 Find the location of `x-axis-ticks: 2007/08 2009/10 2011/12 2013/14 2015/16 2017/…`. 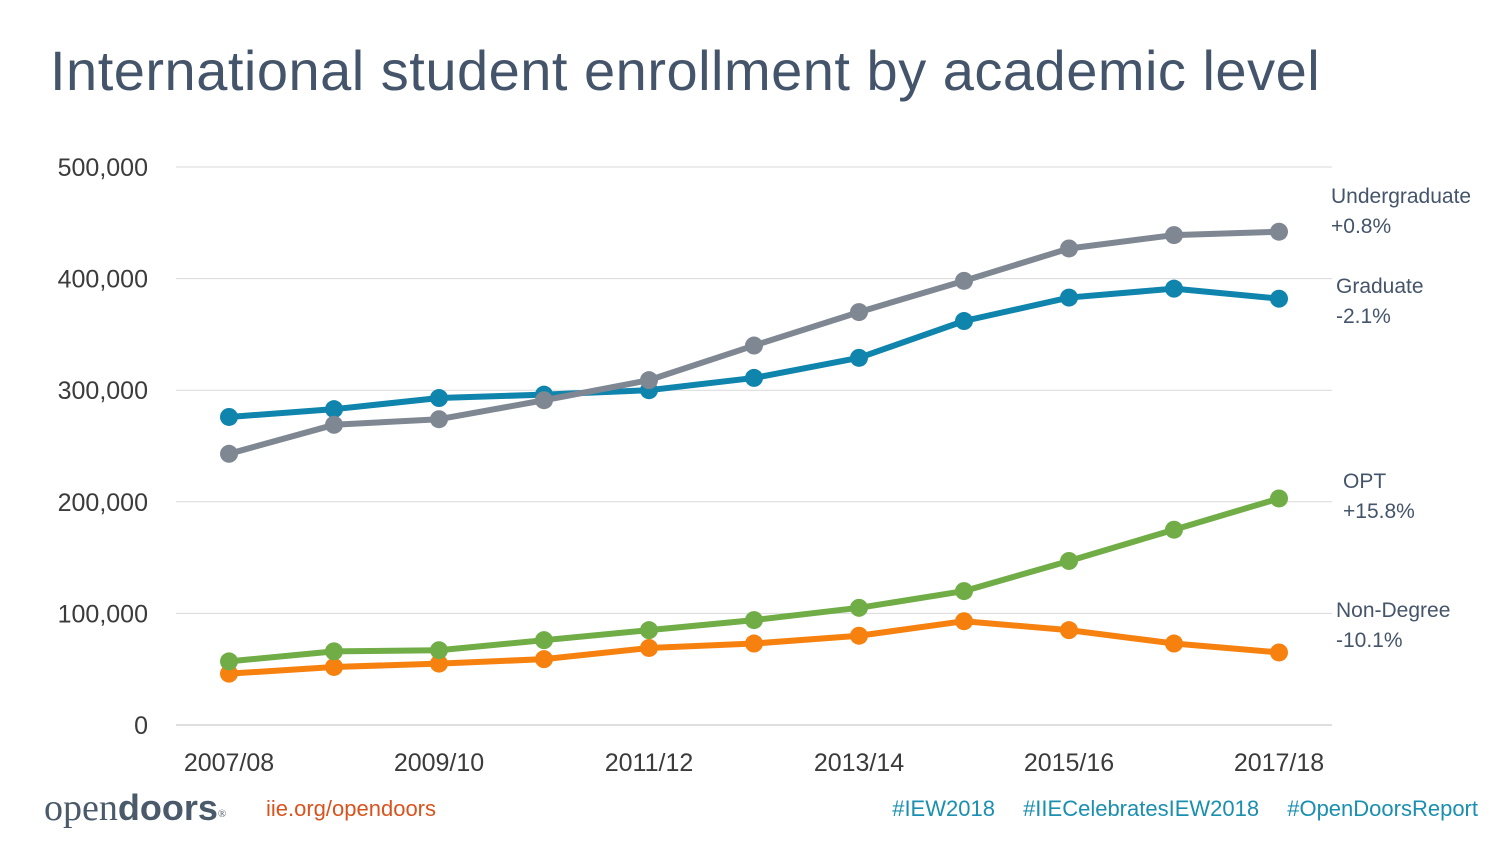

x-axis-ticks: 2007/08 2009/10 2011/12 2013/14 2015/16 2017/… is located at coordinates (754, 763).